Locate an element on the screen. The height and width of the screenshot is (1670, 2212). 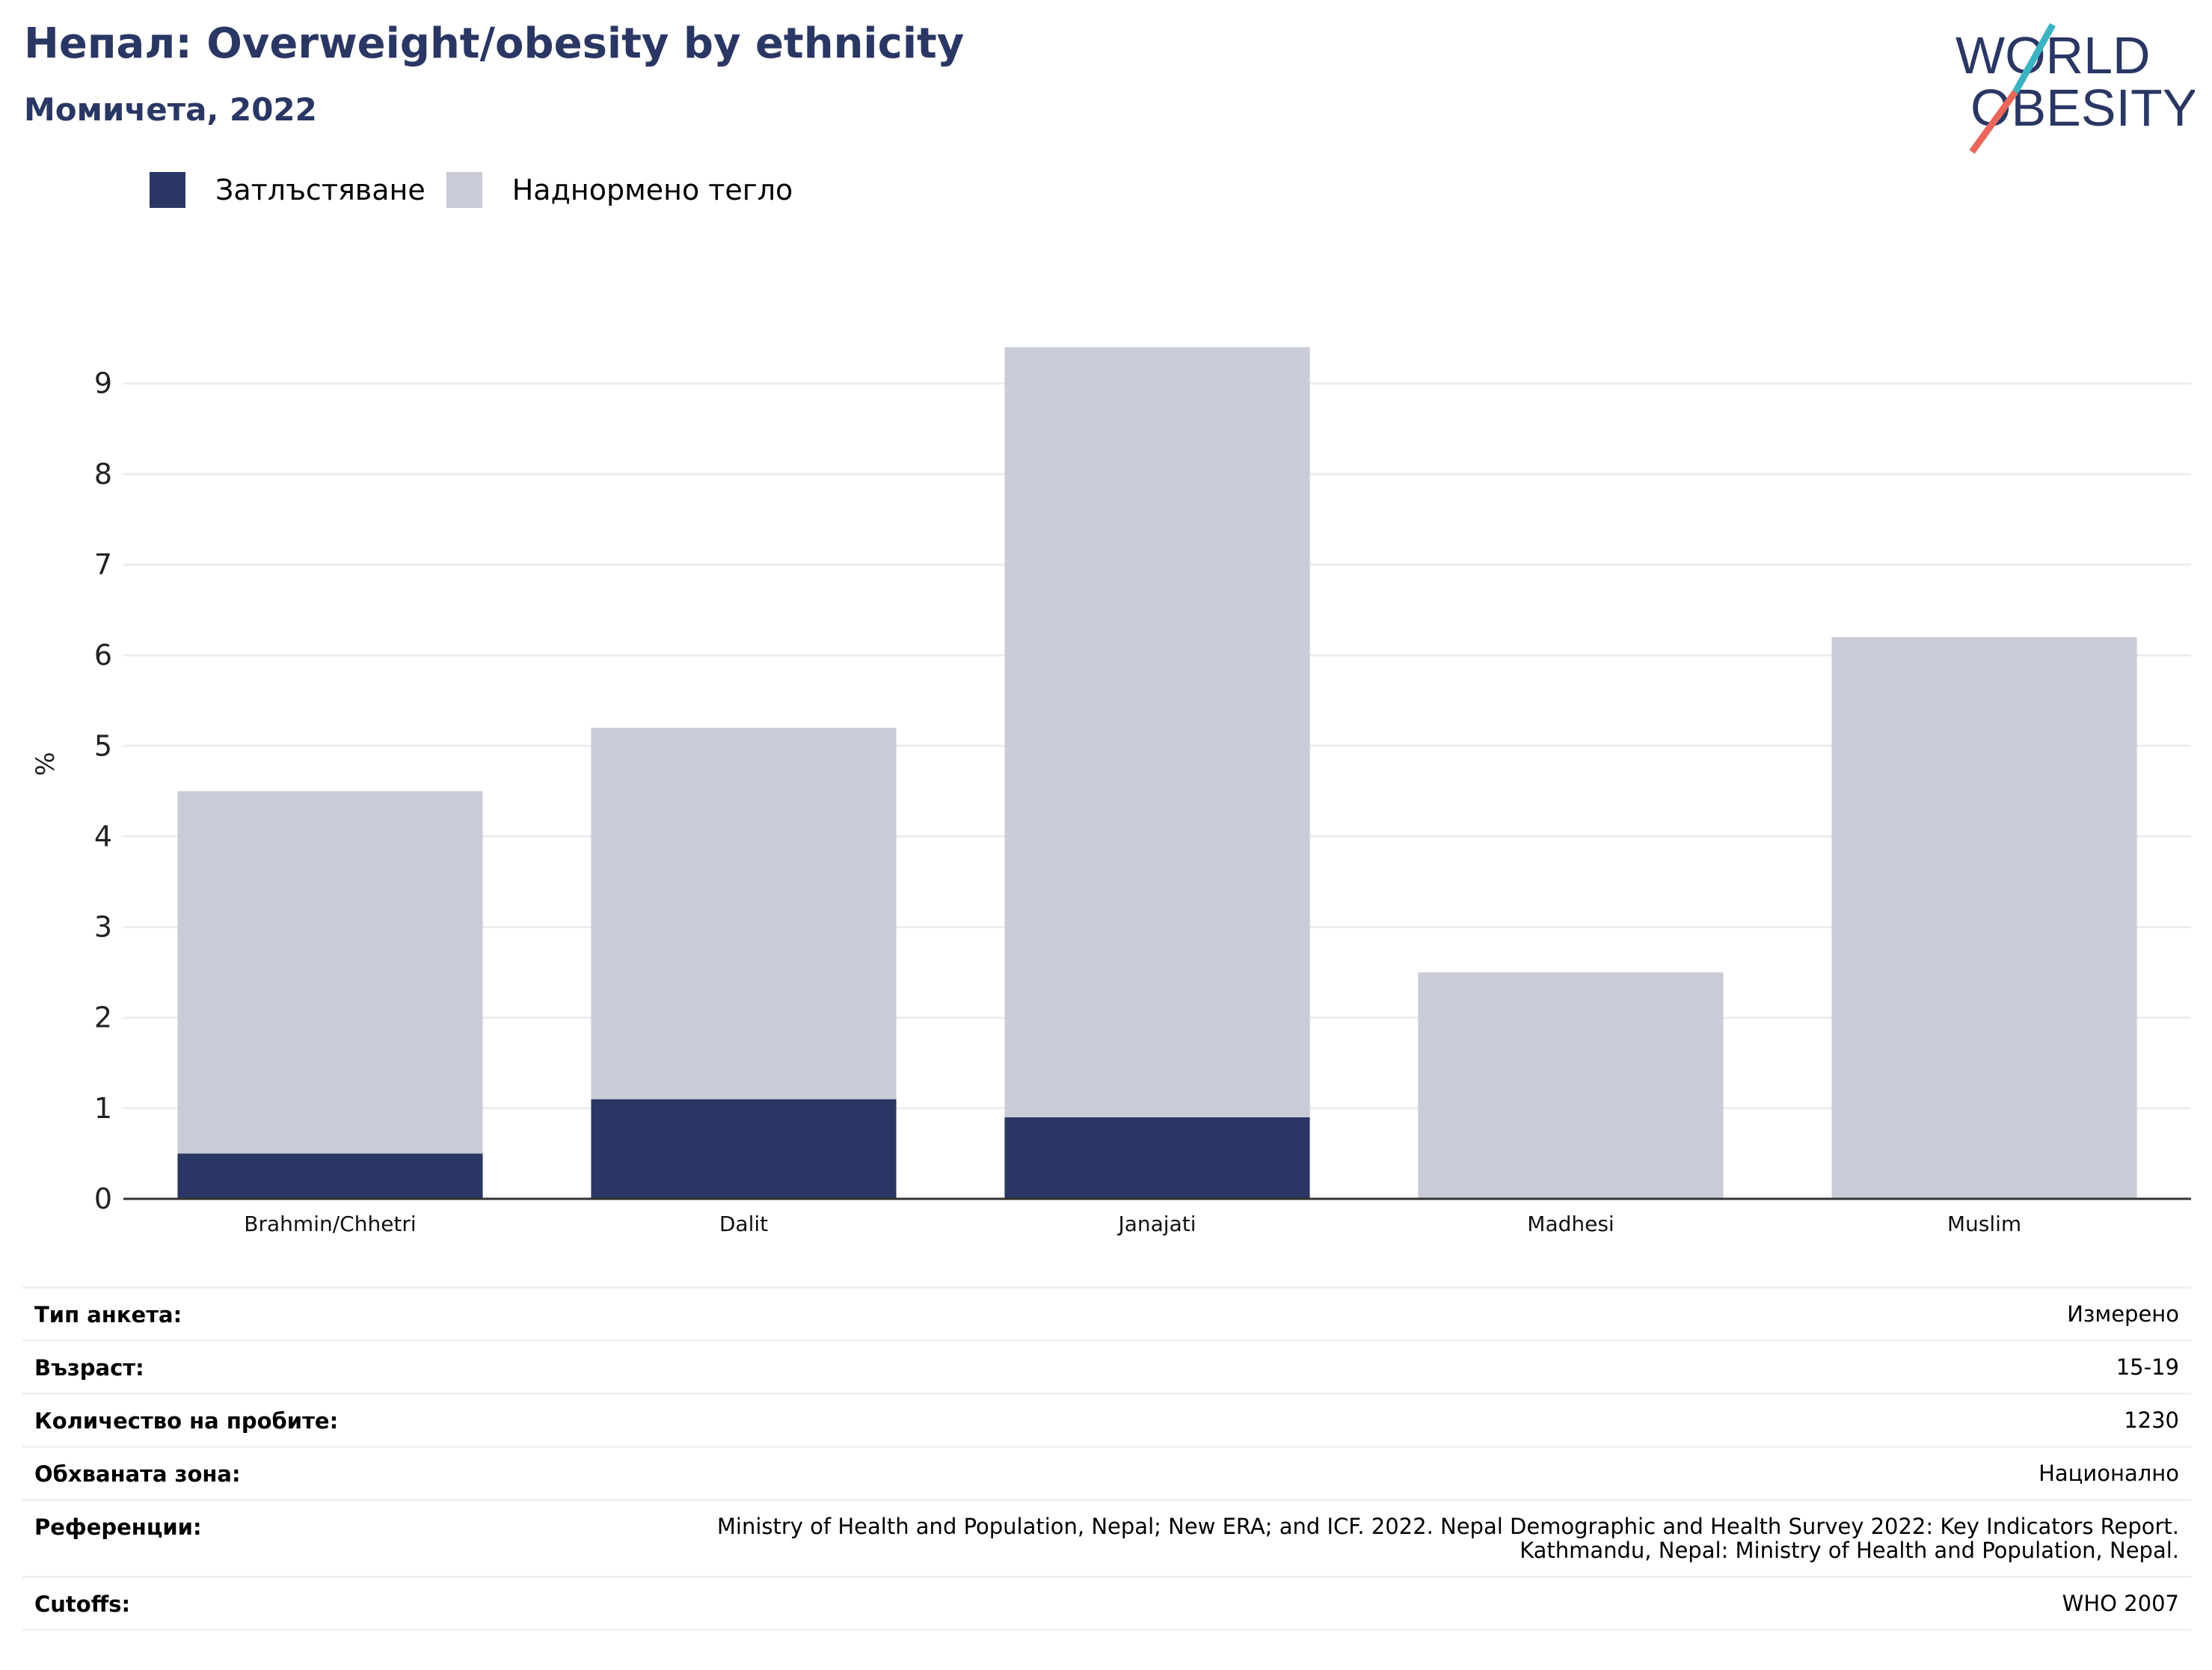
bar-obesity-brahmin-chhetri is located at coordinates (330, 1176).